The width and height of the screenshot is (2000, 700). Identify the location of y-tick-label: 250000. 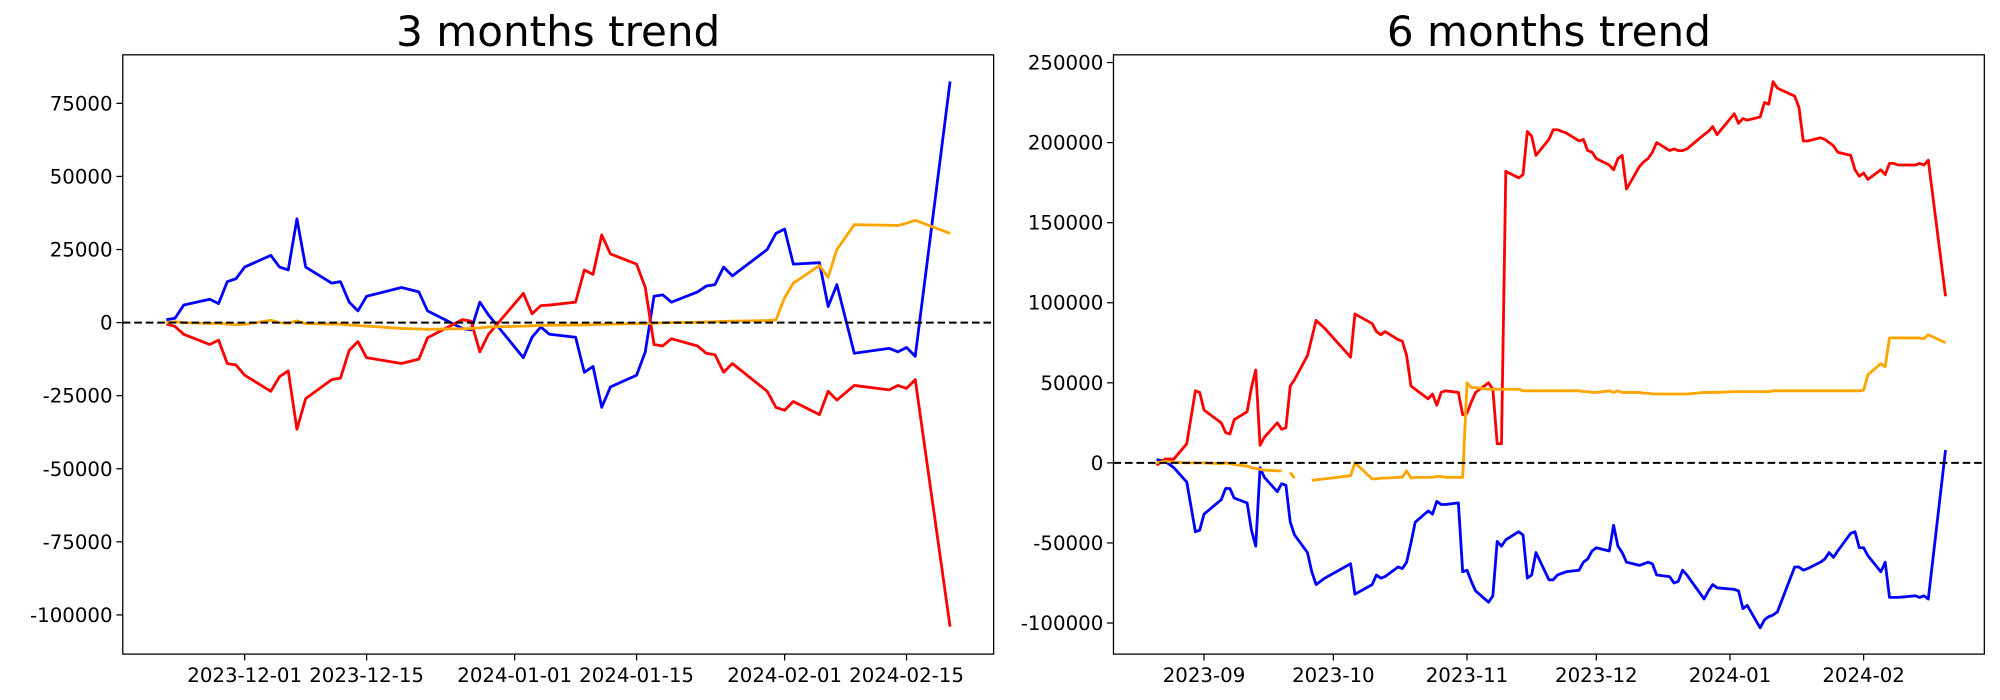
(1065, 63).